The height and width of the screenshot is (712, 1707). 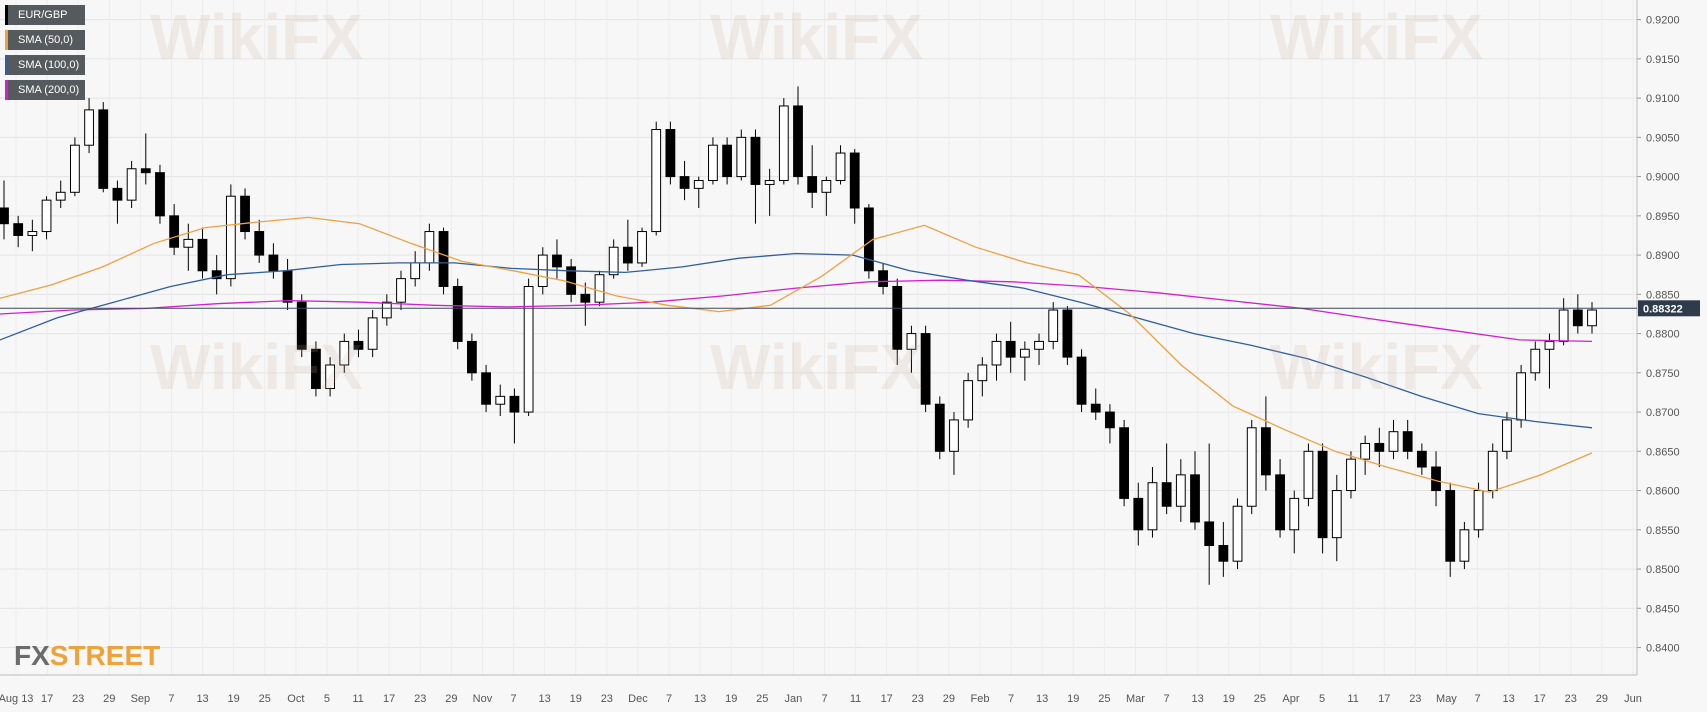 What do you see at coordinates (16, 699) in the screenshot?
I see `x-tick-label: Aug 13` at bounding box center [16, 699].